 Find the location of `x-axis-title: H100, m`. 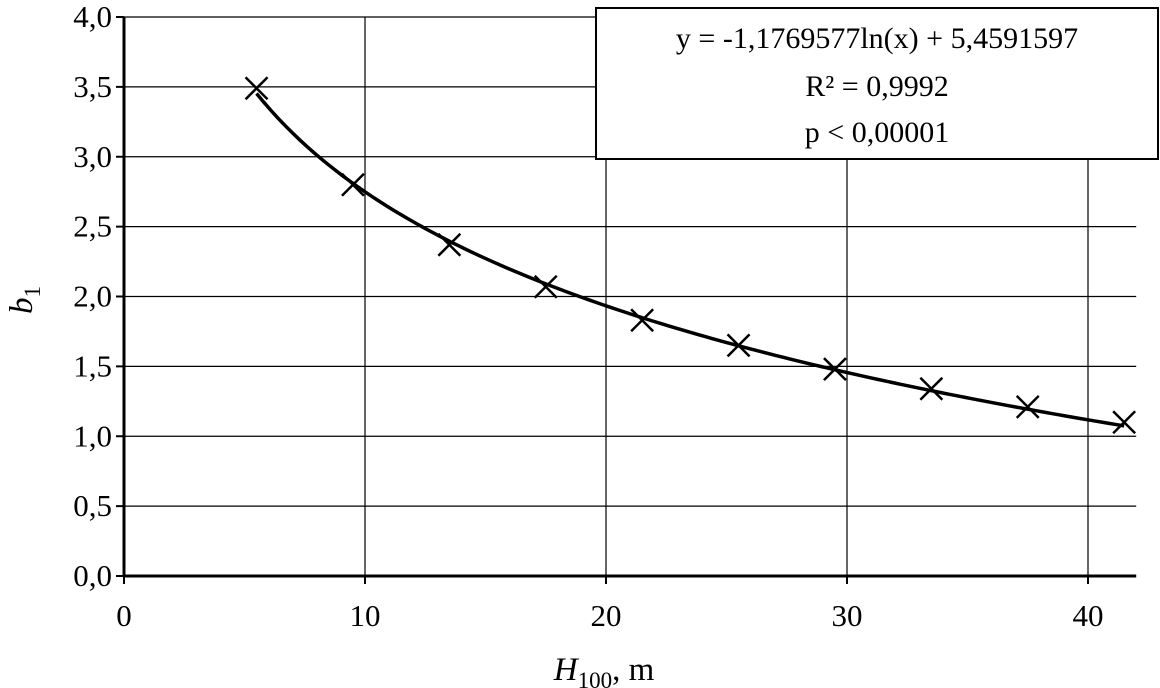

x-axis-title: H100, m is located at coordinates (604, 670).